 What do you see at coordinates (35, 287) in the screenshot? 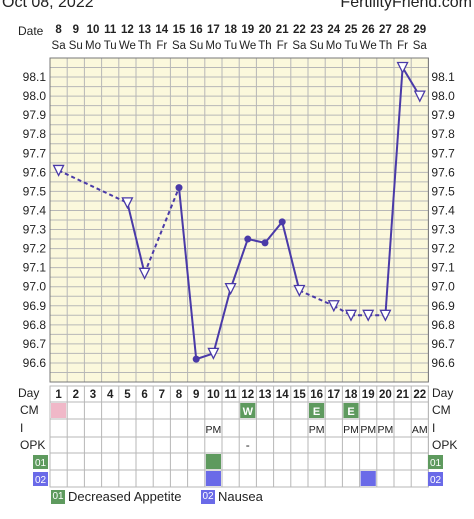
I see `y-tick-label: 97.0` at bounding box center [35, 287].